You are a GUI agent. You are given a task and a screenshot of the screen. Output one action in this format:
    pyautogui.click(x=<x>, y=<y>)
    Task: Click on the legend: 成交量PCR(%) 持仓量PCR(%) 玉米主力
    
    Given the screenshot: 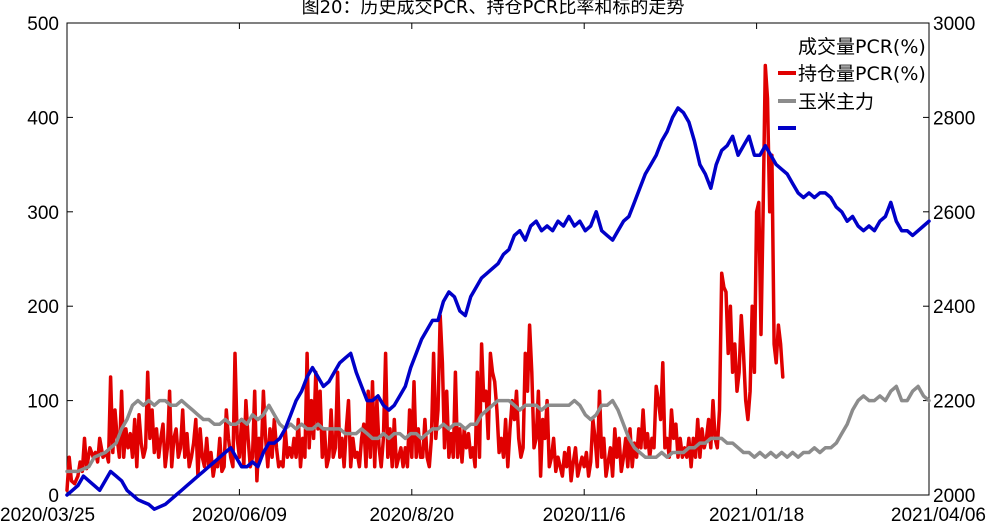 What is the action you would take?
    pyautogui.click(x=852, y=83)
    